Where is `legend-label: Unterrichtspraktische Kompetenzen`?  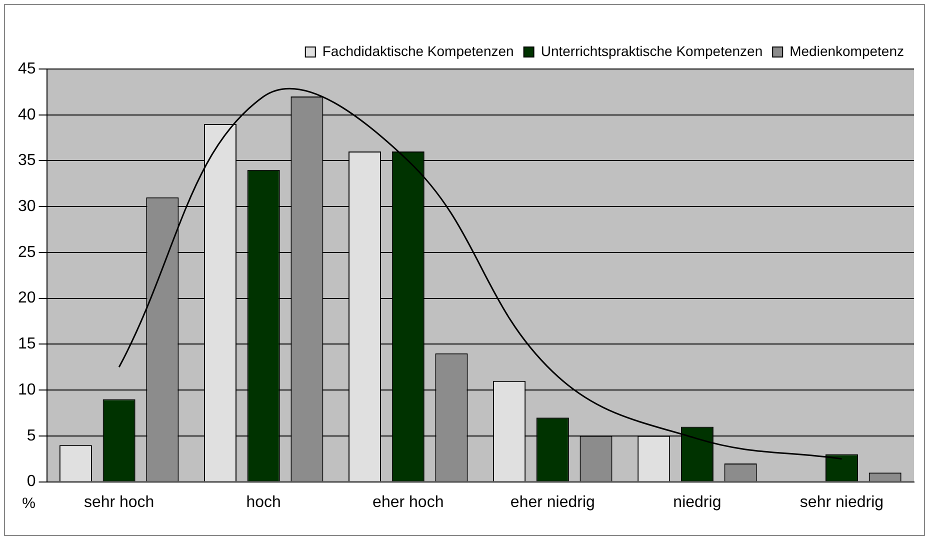 legend-label: Unterrichtspraktische Kompetenzen is located at coordinates (651, 50).